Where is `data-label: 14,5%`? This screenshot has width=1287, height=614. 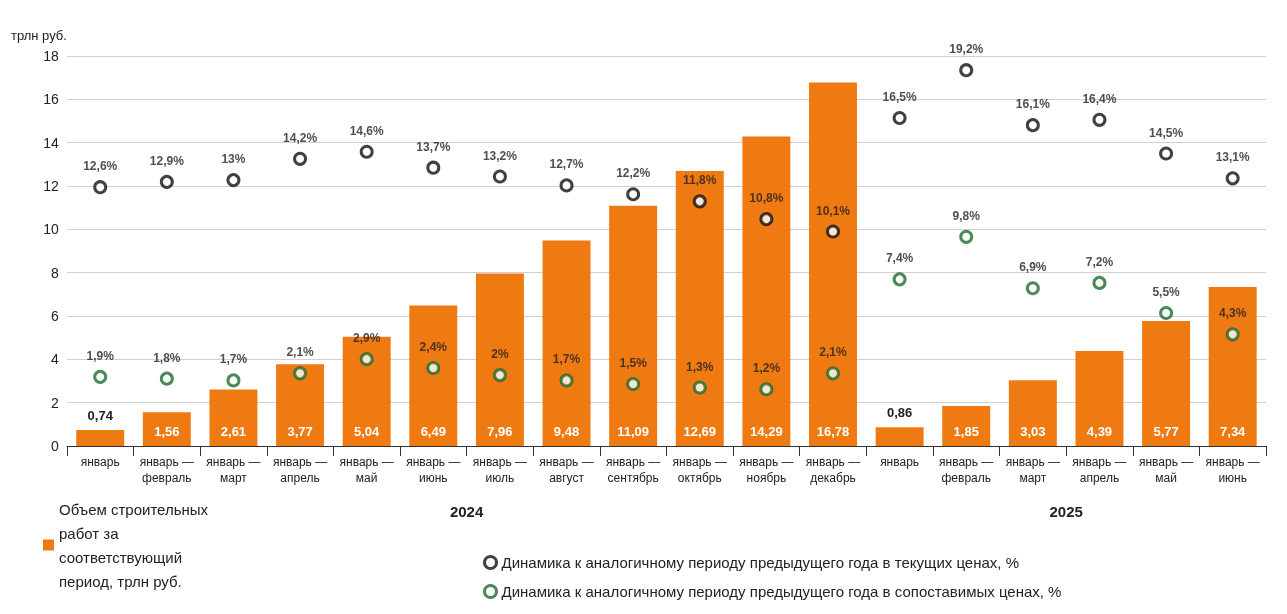 data-label: 14,5% is located at coordinates (1166, 132).